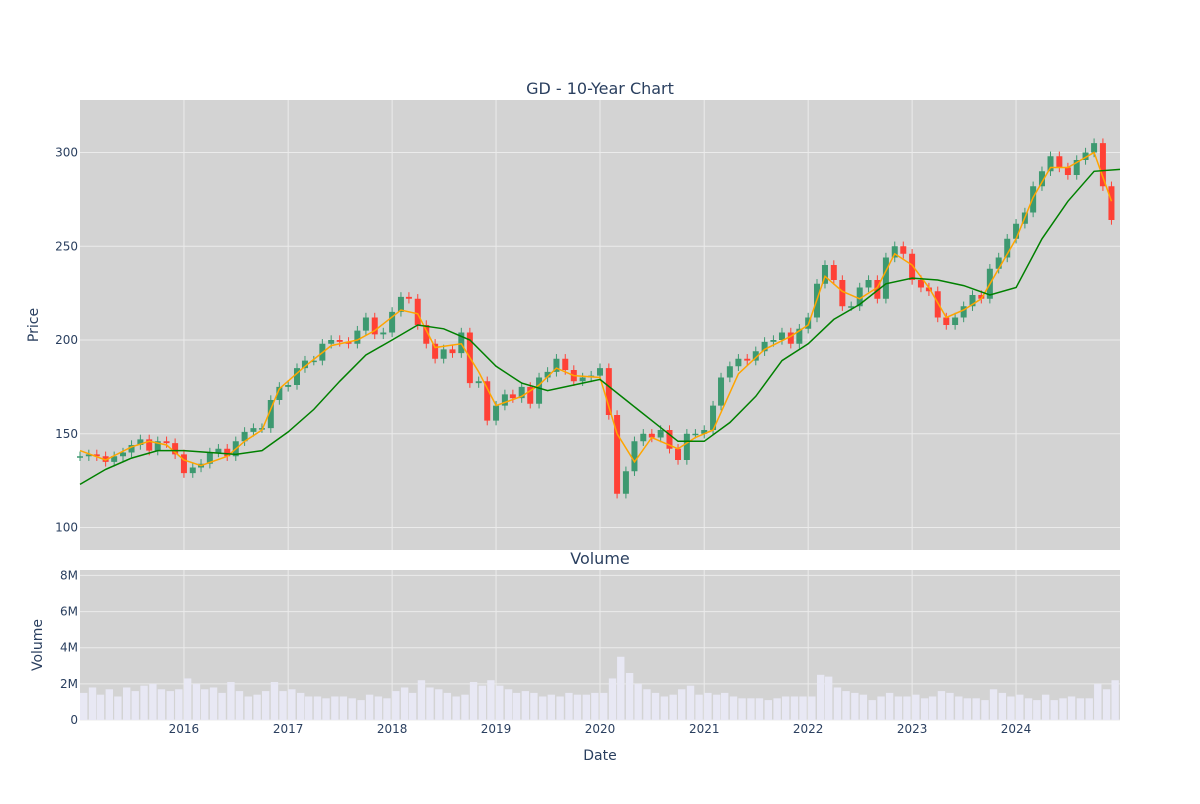  I want to click on volume-y-tick-label: 4M, so click(69, 648).